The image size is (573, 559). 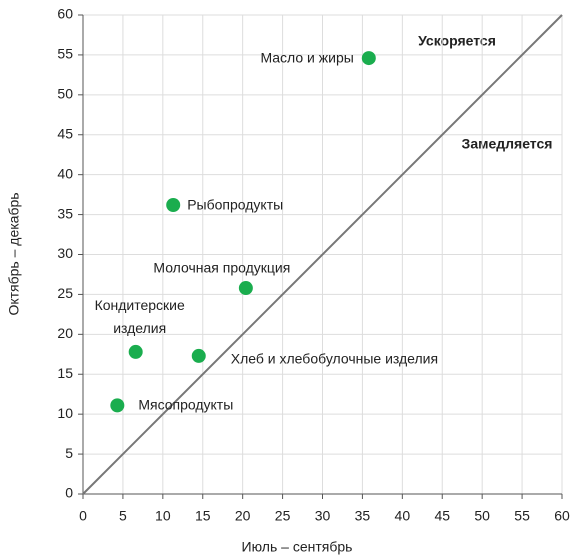 I want to click on y-tick-label: 10, so click(x=65, y=413).